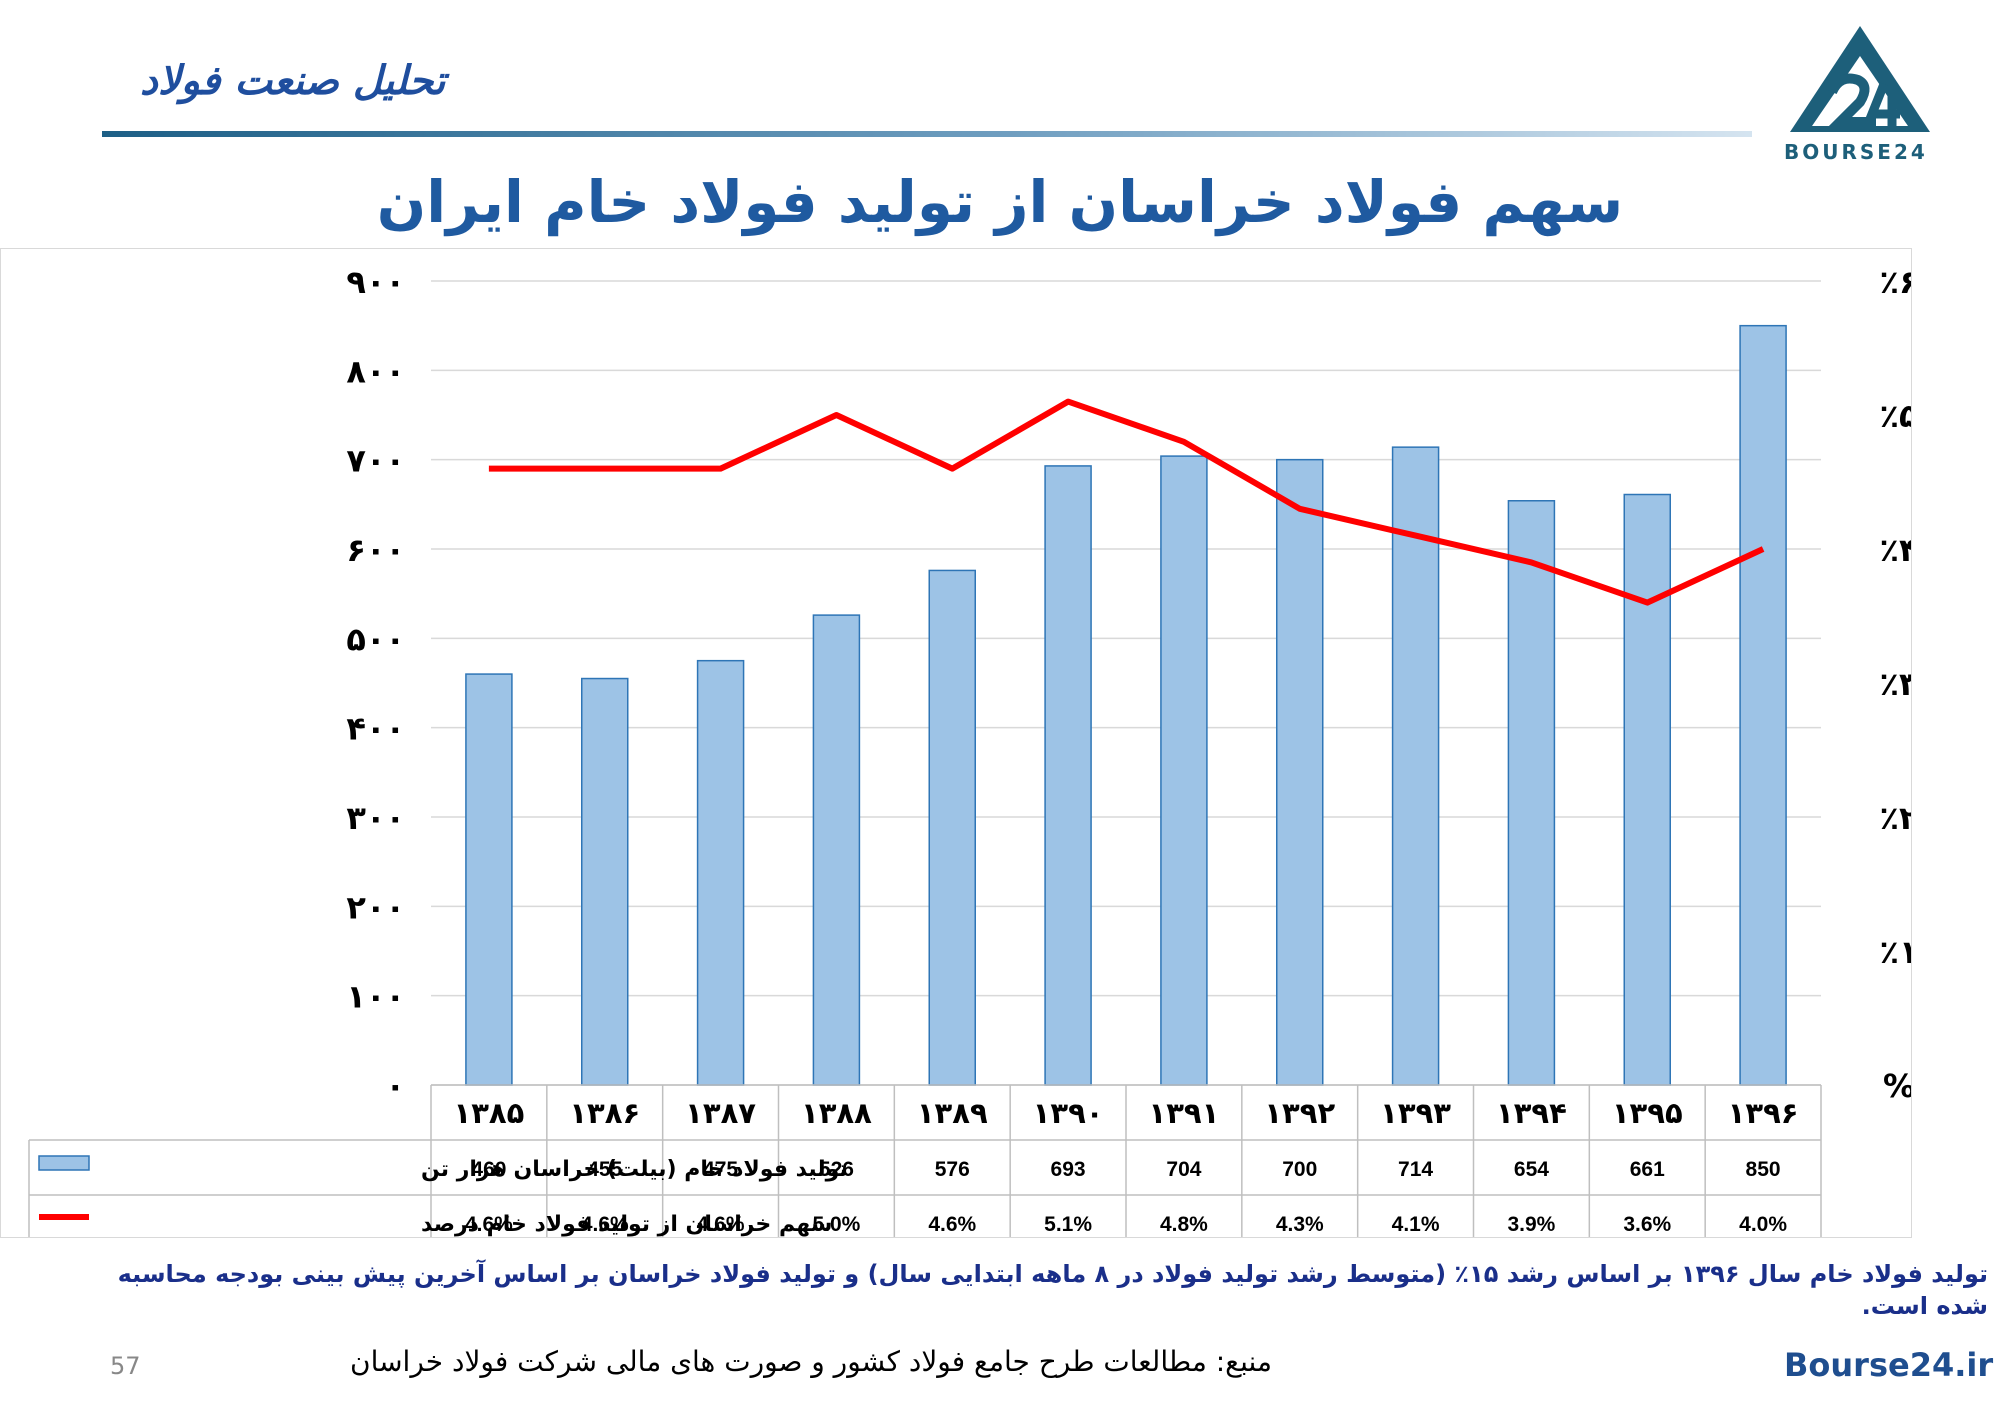  What do you see at coordinates (375, 282) in the screenshot?
I see `y-tick-label: ۹۰۰` at bounding box center [375, 282].